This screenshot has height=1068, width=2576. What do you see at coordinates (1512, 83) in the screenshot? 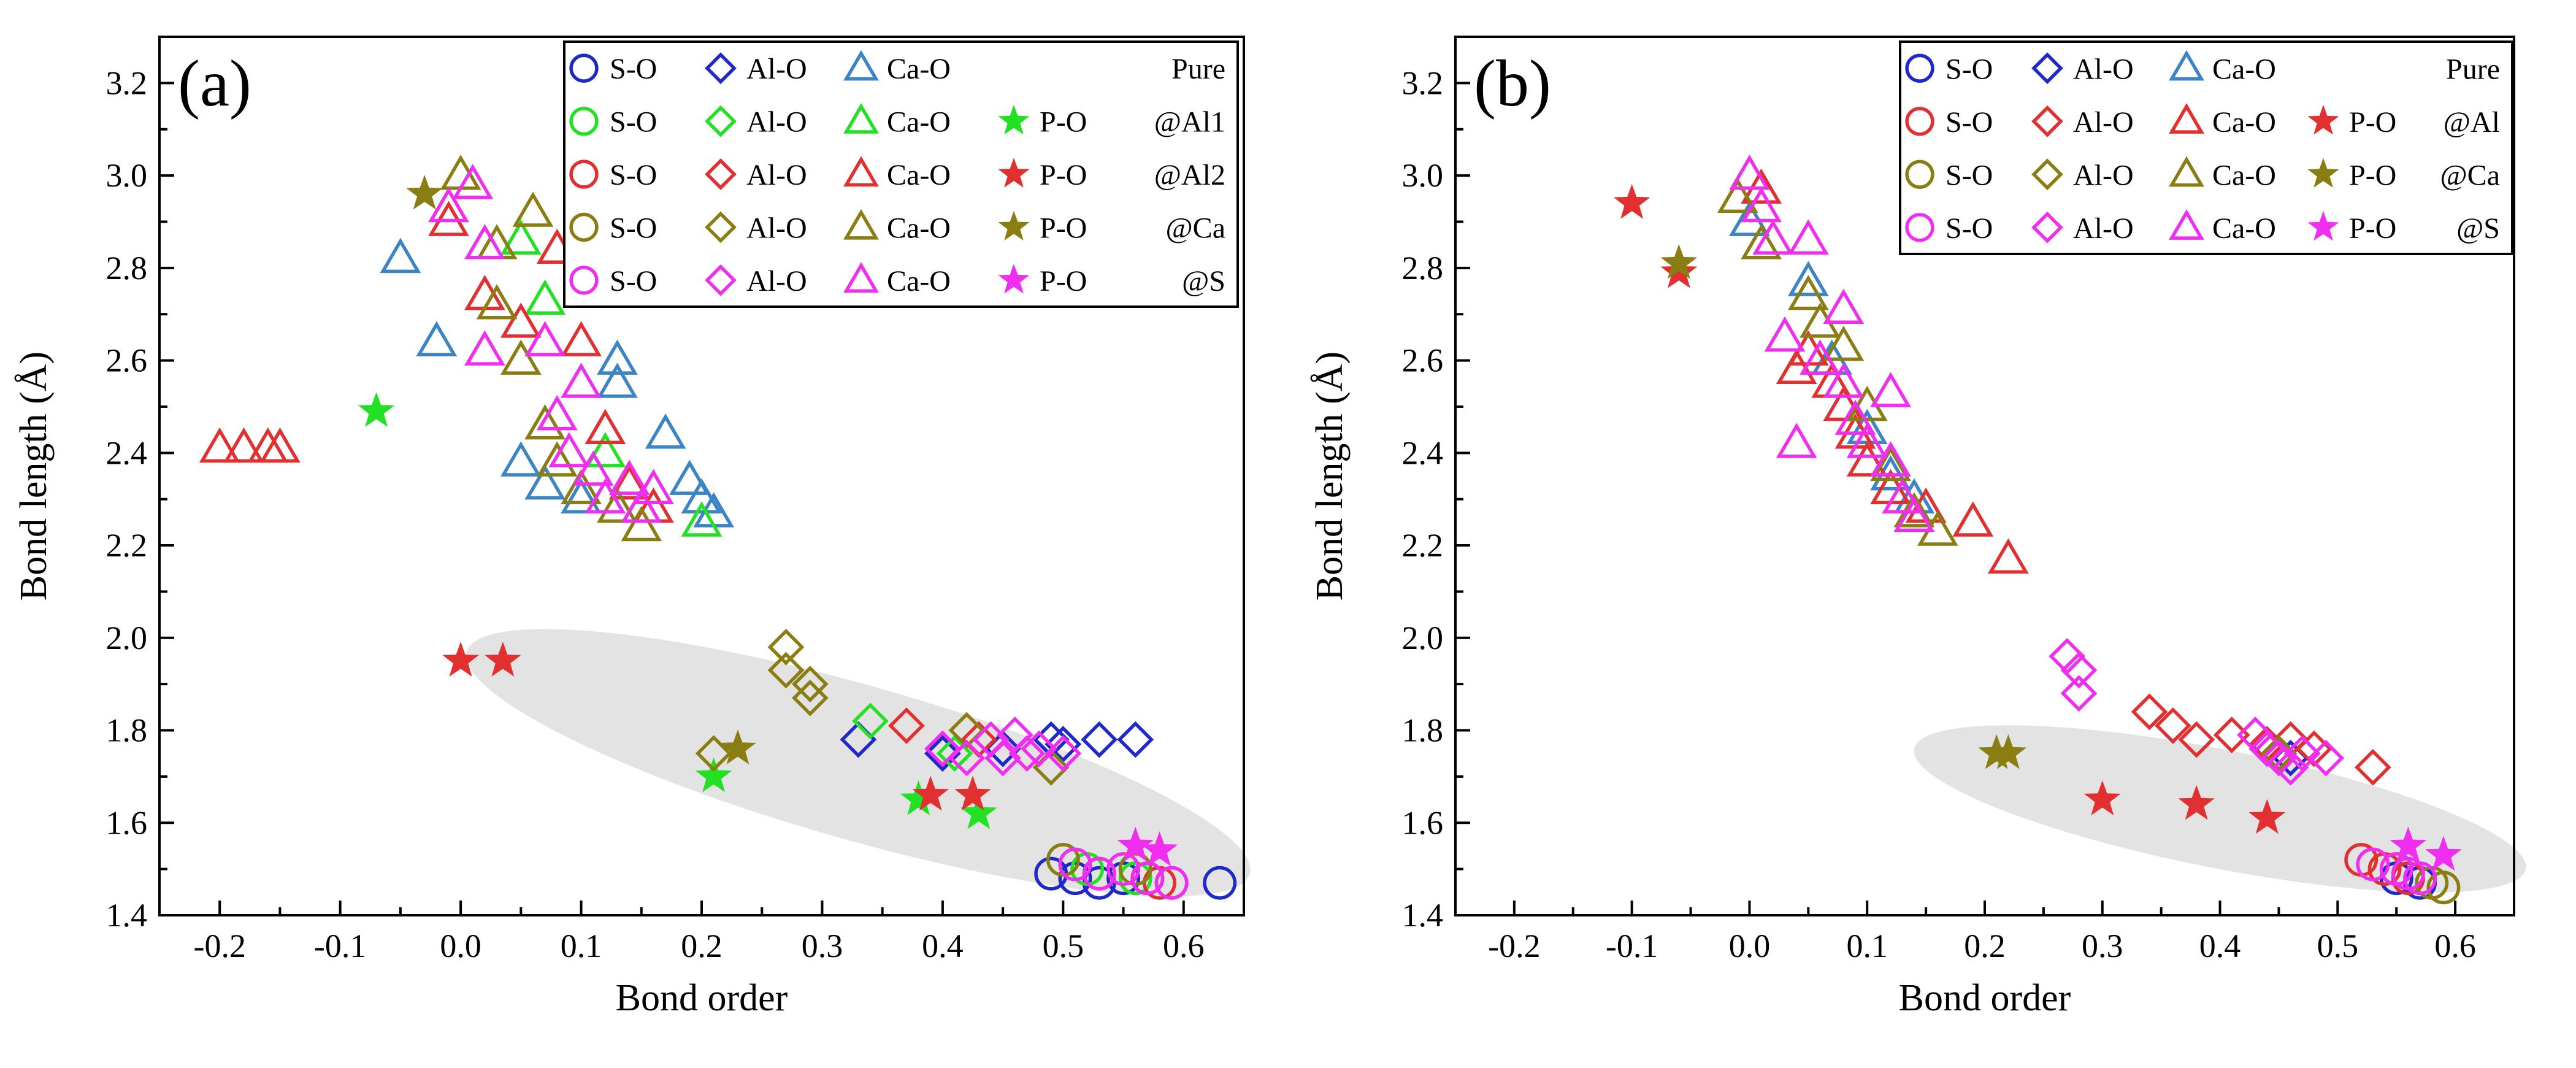
I see `panel-label: (b)` at bounding box center [1512, 83].